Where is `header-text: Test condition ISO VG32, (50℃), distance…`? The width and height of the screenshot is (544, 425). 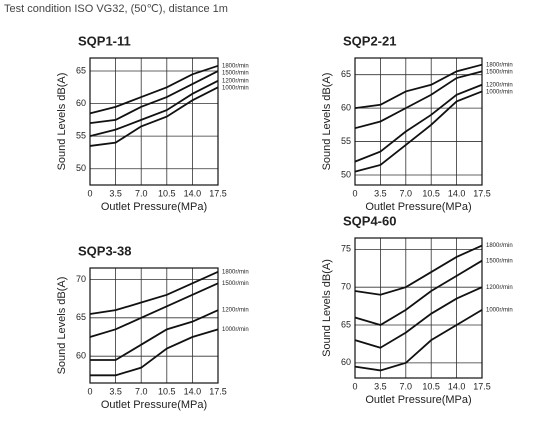 header-text: Test condition ISO VG32, (50℃), distance… is located at coordinates (116, 9).